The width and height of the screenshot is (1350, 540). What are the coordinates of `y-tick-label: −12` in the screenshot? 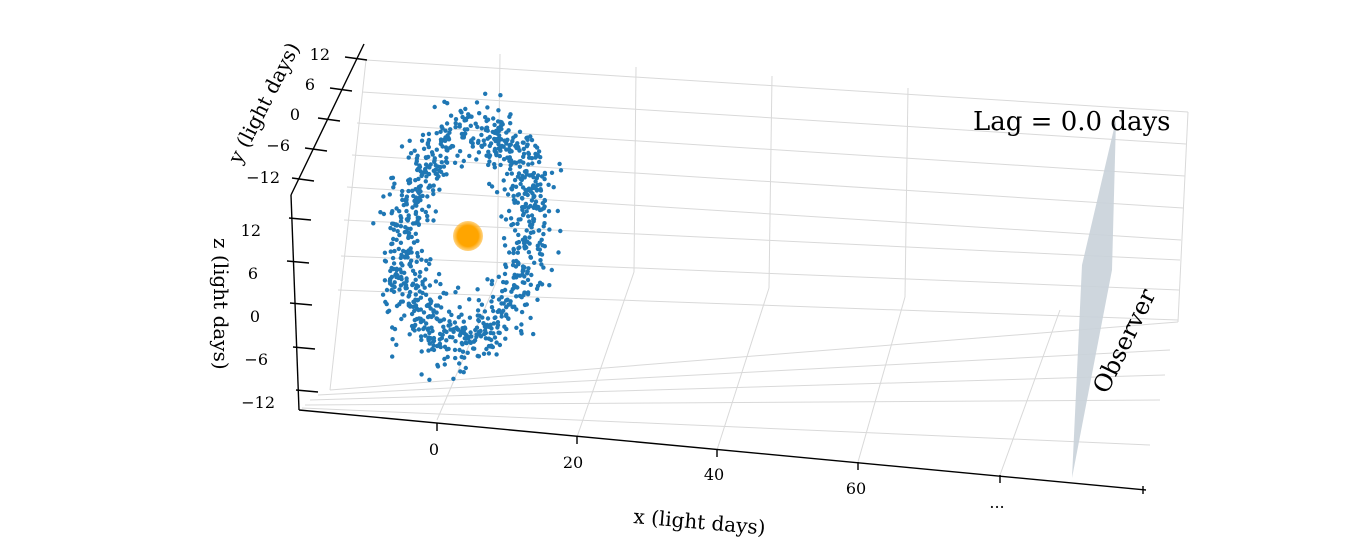 It's located at (263, 177).